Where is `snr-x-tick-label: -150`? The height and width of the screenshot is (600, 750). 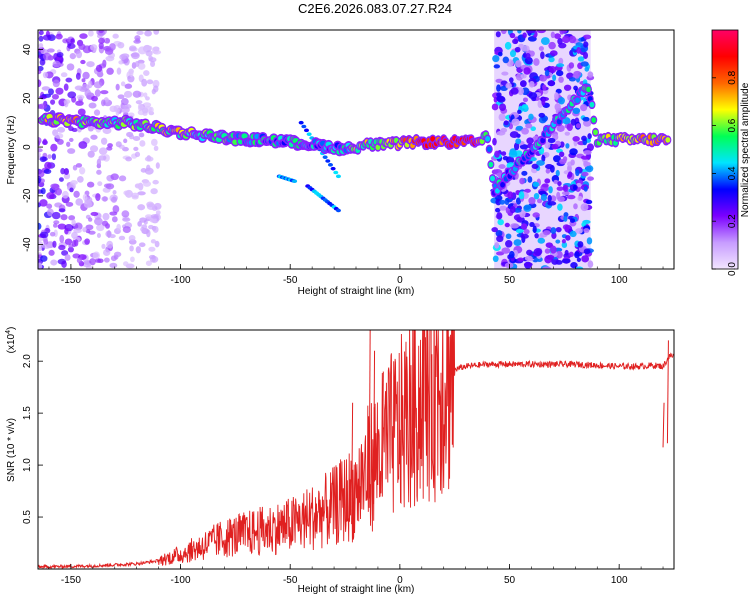
snr-x-tick-label: -150 is located at coordinates (71, 580).